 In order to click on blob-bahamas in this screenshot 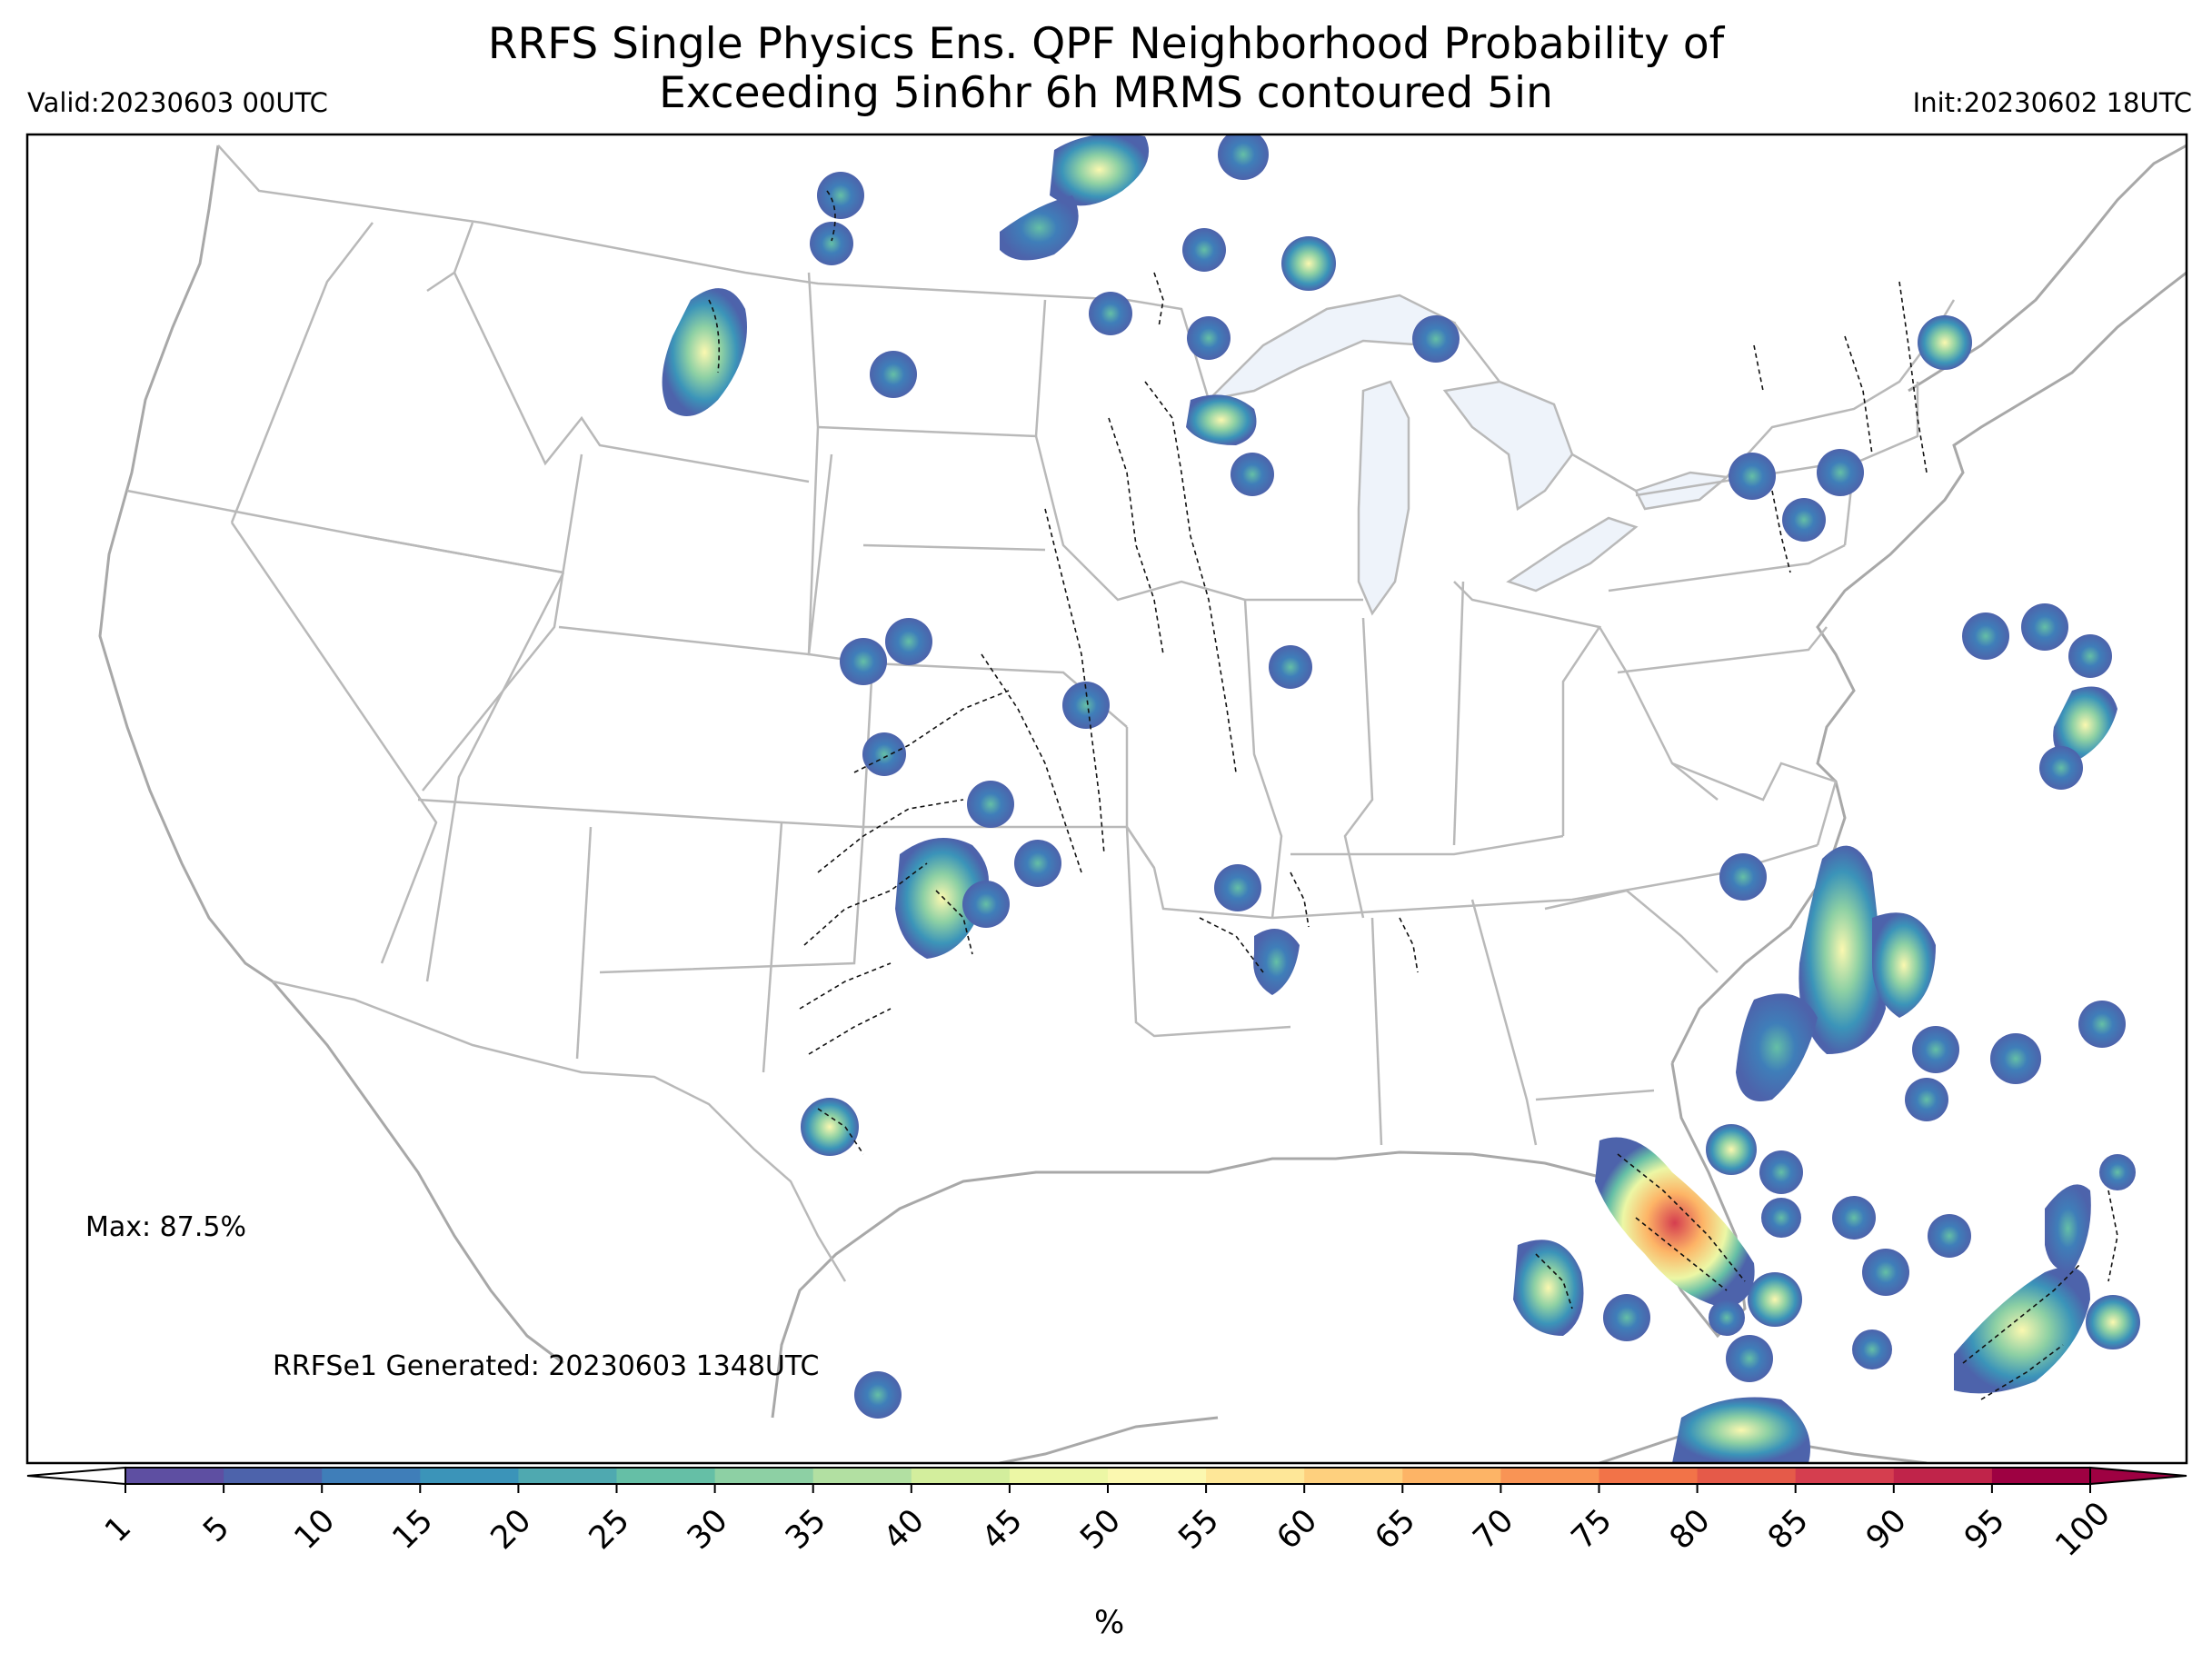, I will do `click(2022, 1330)`.